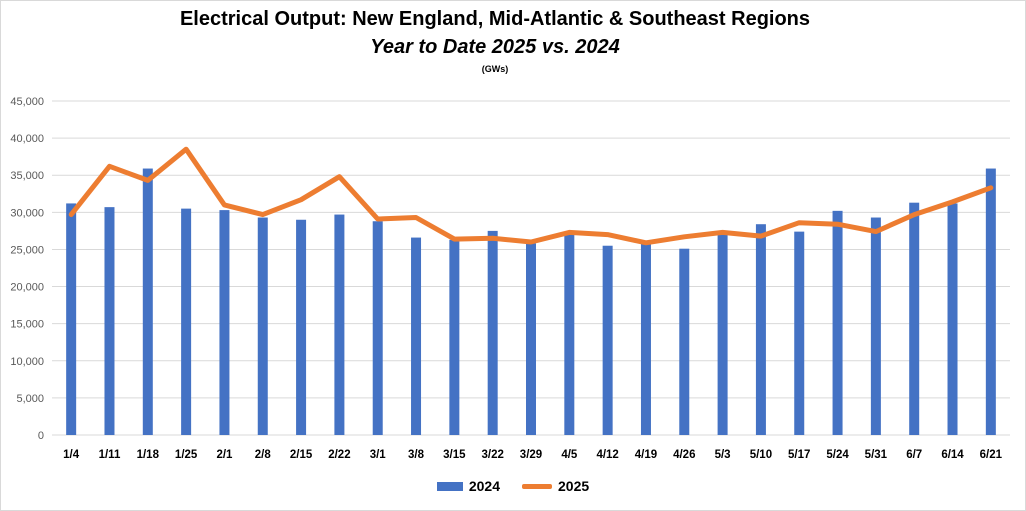 This screenshot has height=511, width=1026. What do you see at coordinates (495, 69) in the screenshot?
I see `unit-label: (GWs)` at bounding box center [495, 69].